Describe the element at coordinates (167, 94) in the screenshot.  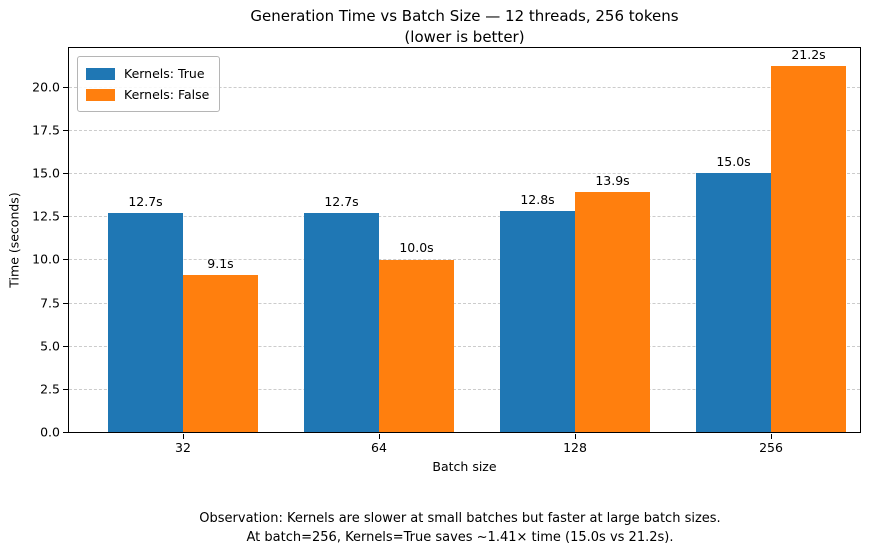
I see `legend-label-false: Kernels: False` at that location.